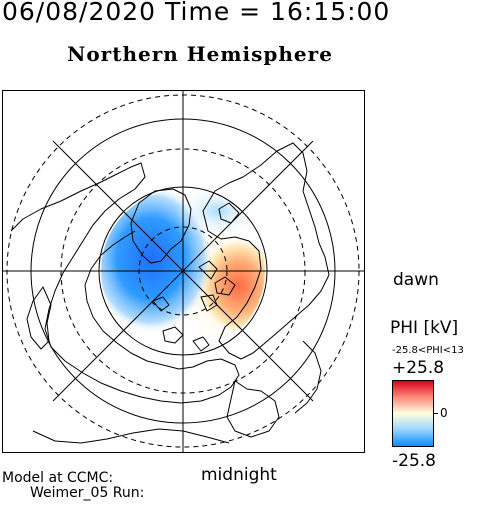 This screenshot has height=508, width=484. Describe the element at coordinates (219, 257) in the screenshot. I see `coastline-canadian-islands` at that location.